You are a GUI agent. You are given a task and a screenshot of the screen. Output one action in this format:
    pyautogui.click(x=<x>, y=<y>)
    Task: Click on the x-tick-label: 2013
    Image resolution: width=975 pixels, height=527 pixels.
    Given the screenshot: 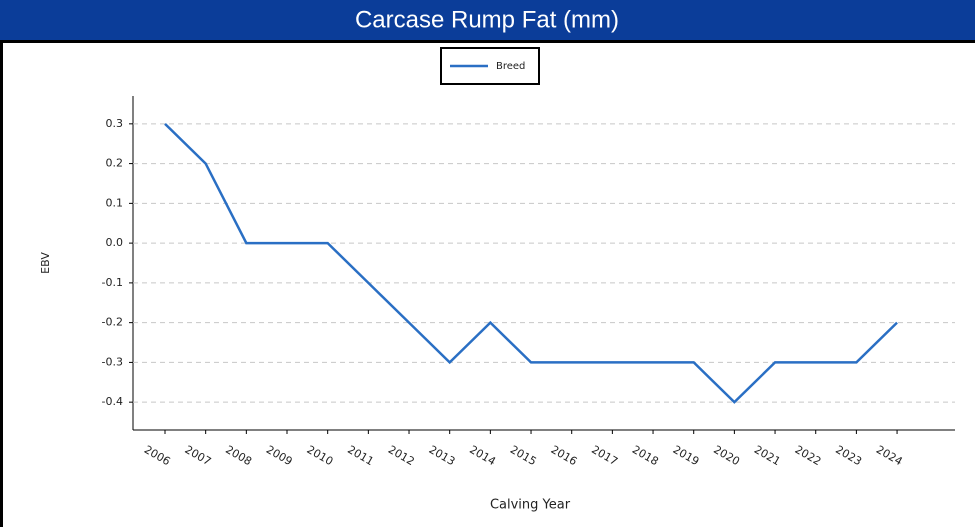 What is the action you would take?
    pyautogui.click(x=442, y=455)
    